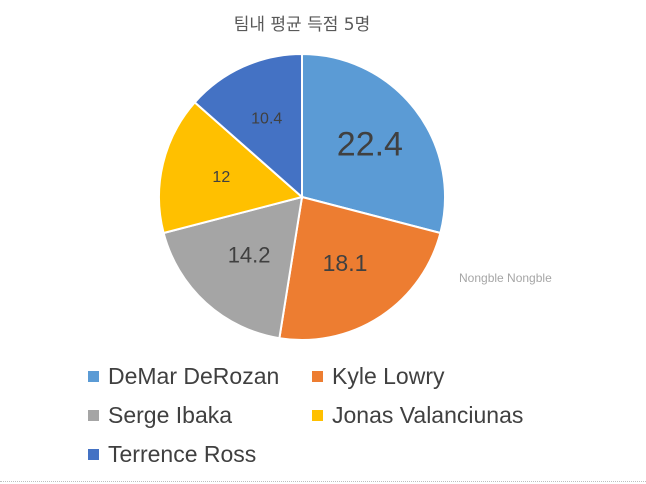 The width and height of the screenshot is (646, 484). Describe the element at coordinates (182, 453) in the screenshot. I see `legend-label: Terrence Ross` at that location.